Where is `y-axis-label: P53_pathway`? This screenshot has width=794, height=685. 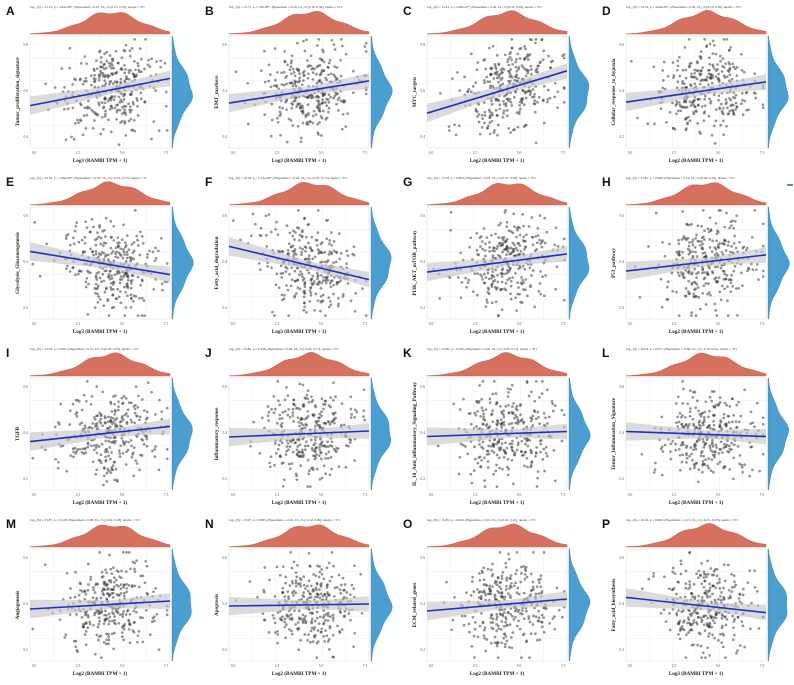 y-axis-label: P53_pathway is located at coordinates (614, 263).